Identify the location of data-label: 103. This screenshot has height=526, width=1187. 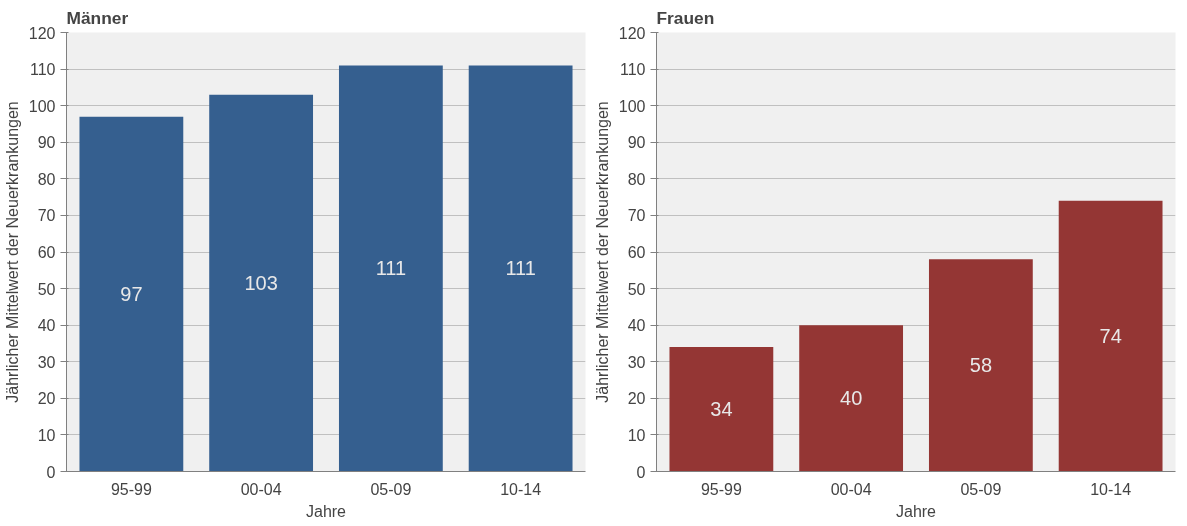
(261, 283).